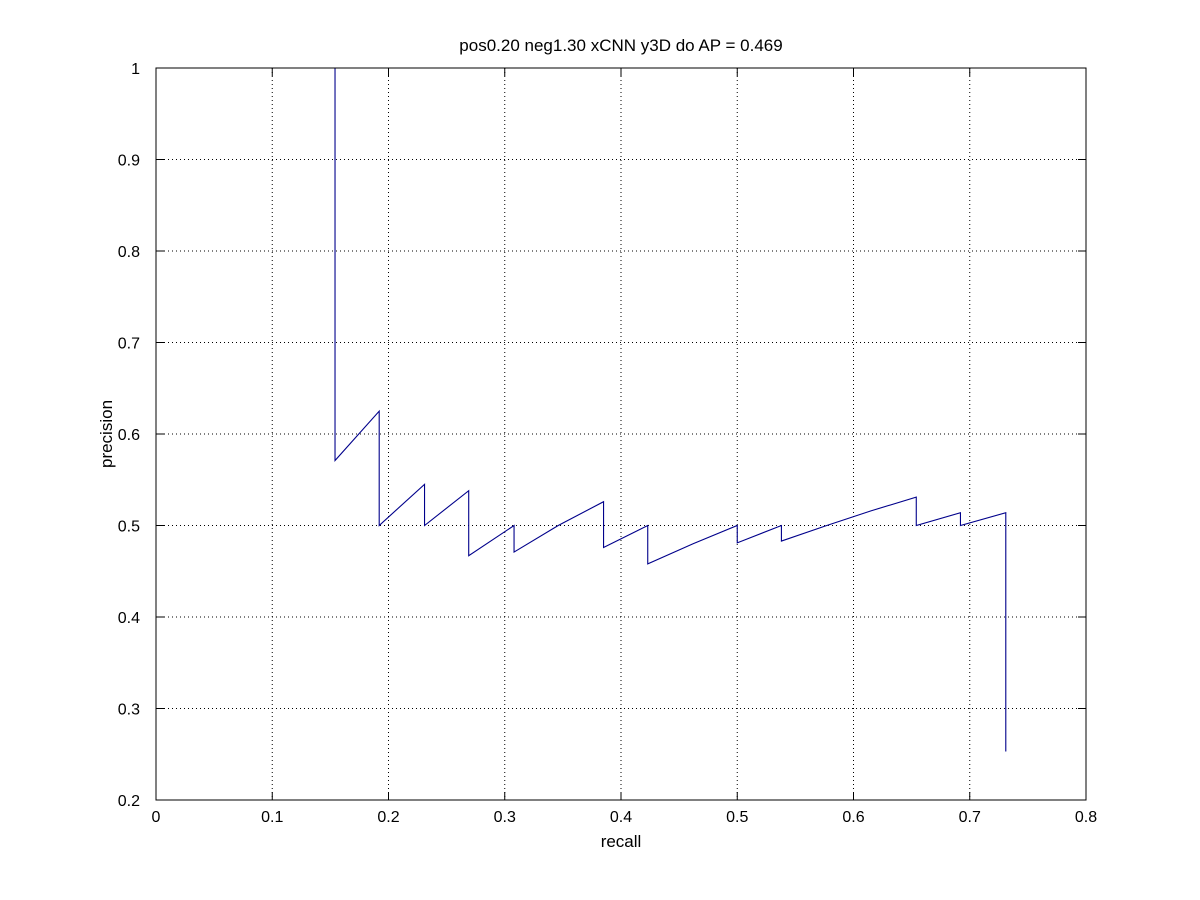  I want to click on x-tick-label: 0.4, so click(621, 817).